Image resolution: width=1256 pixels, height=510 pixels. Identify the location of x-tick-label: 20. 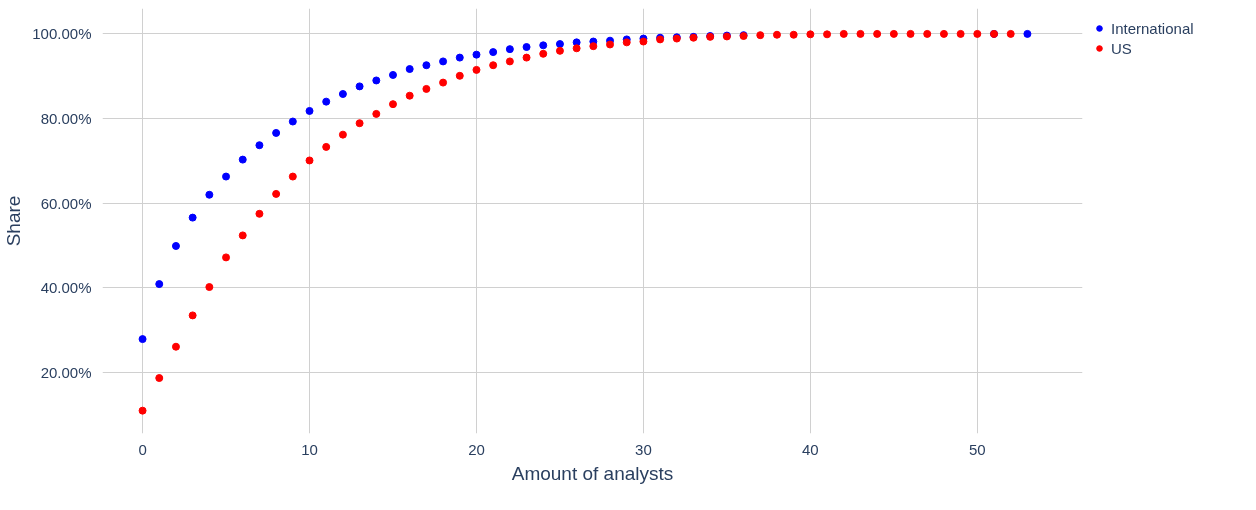
(476, 449).